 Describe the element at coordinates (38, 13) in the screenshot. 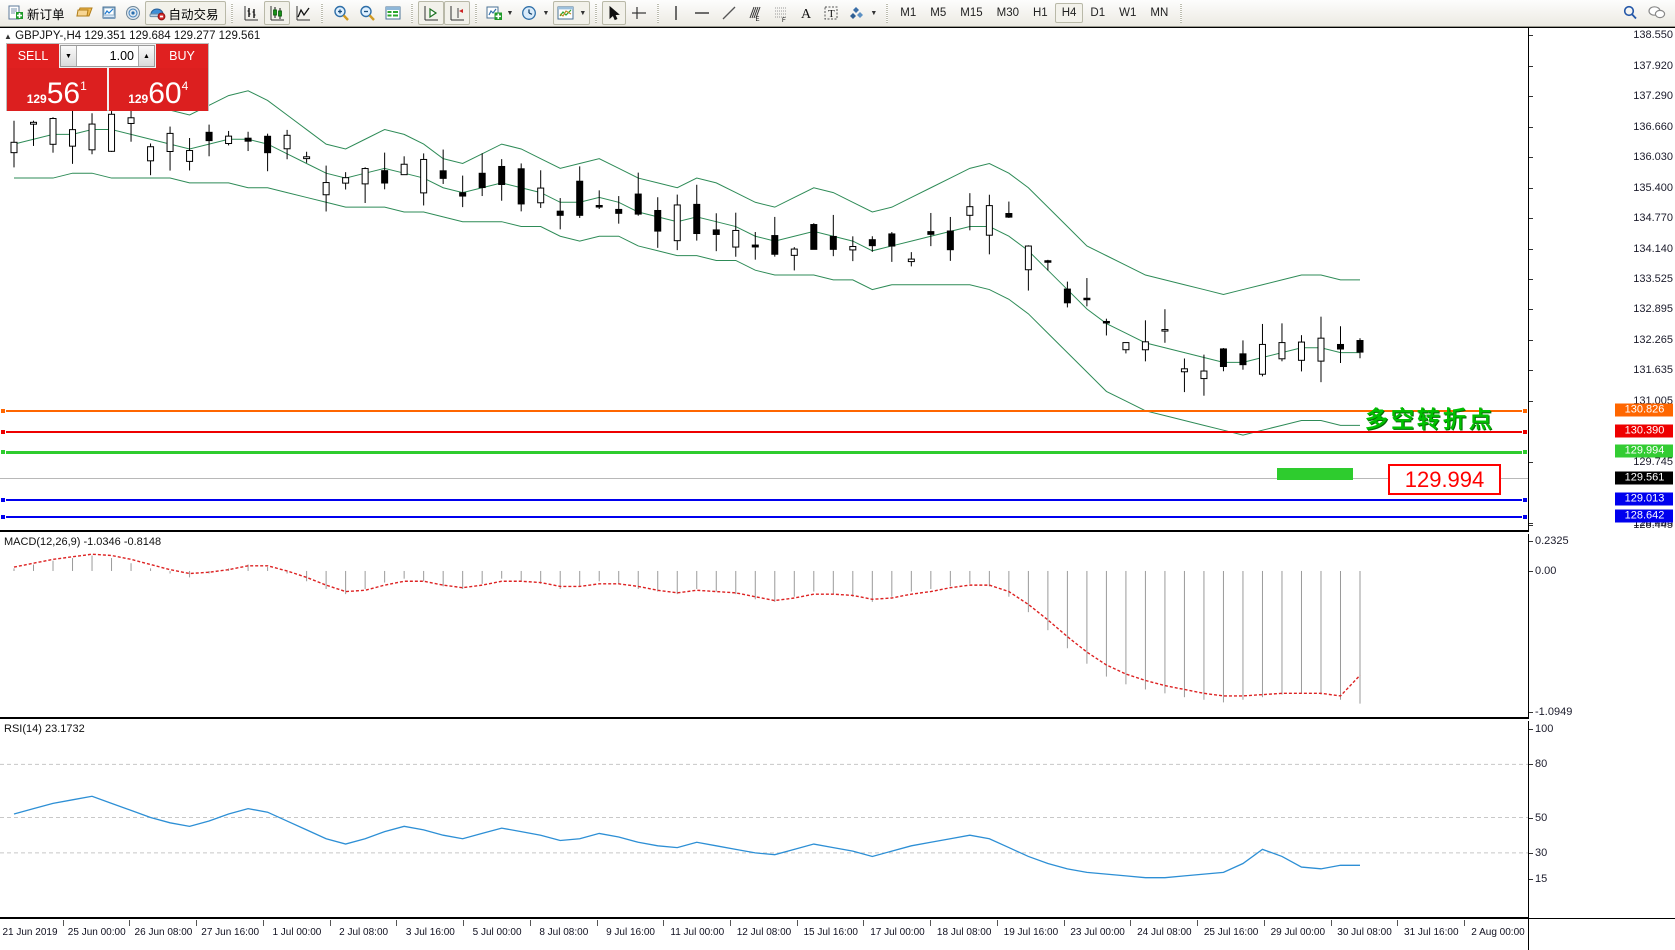

I see `new-order-button: 新订单` at that location.